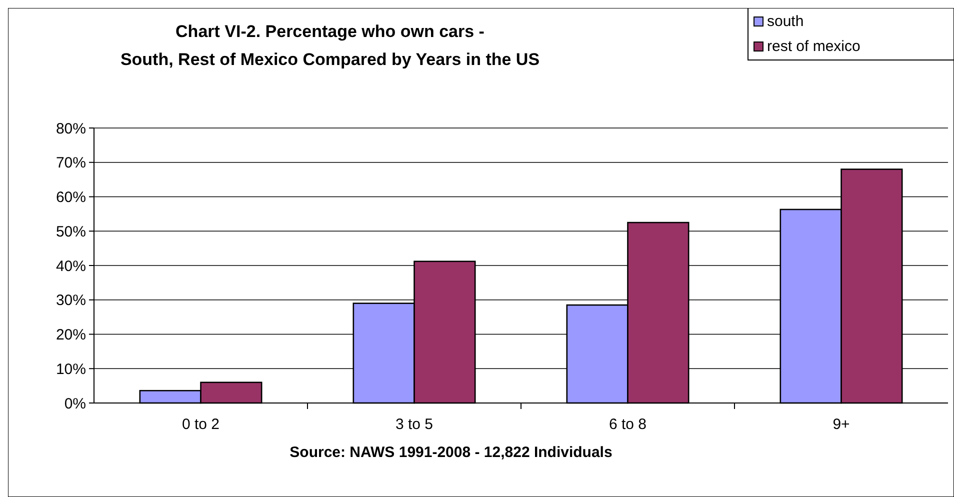  I want to click on legend-label: south, so click(785, 21).